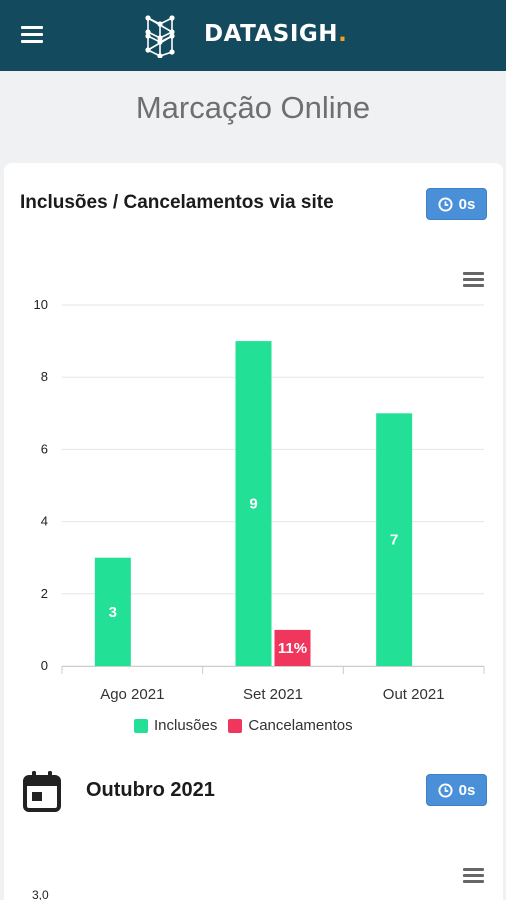 This screenshot has width=506, height=900. I want to click on bar-cancelamentos, so click(292, 647).